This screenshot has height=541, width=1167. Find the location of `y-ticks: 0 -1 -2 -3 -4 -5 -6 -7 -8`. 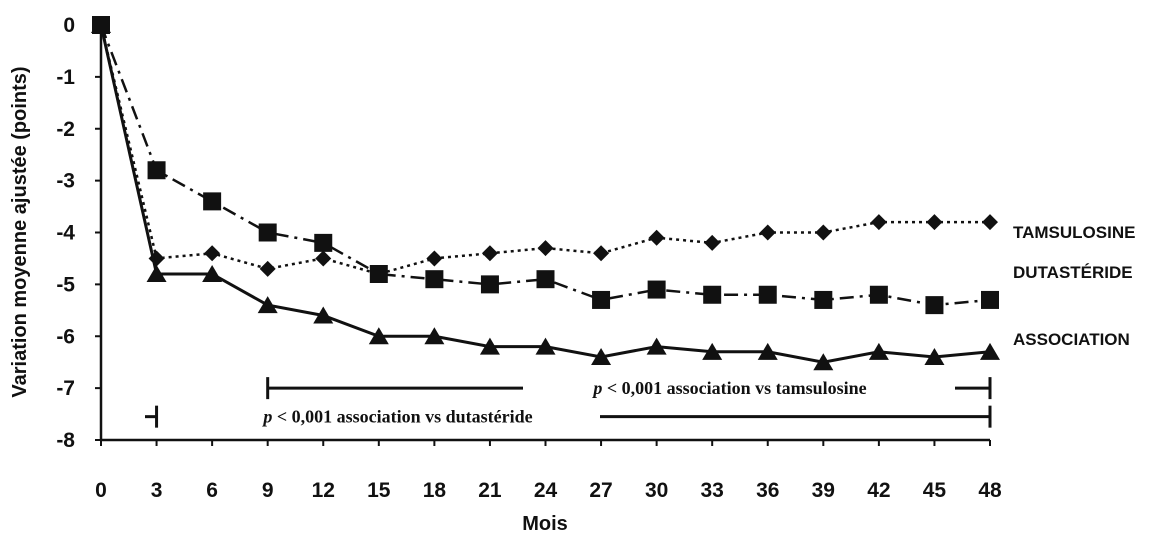

y-ticks: 0 -1 -2 -3 -4 -5 -6 -7 -8 is located at coordinates (78, 233).